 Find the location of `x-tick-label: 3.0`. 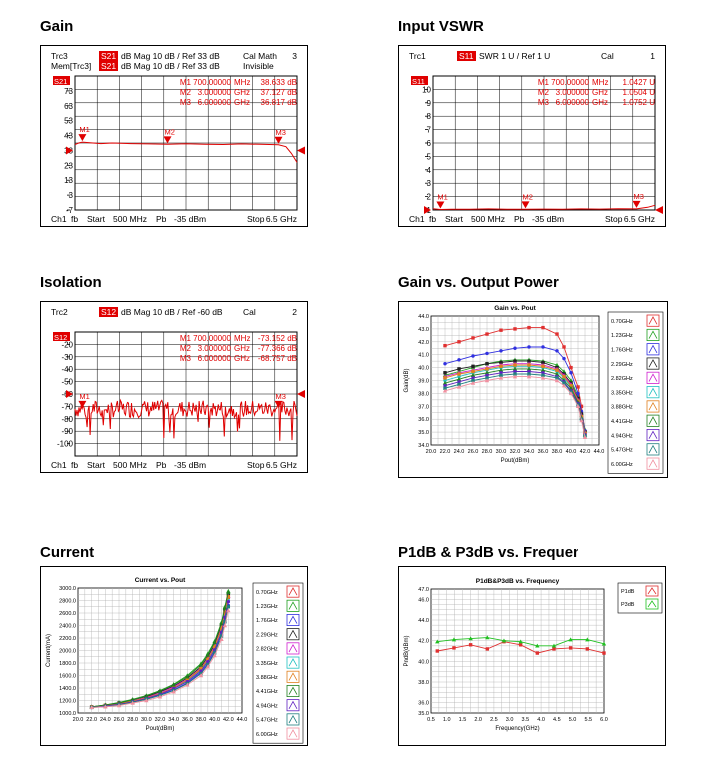

x-tick-label: 3.0 is located at coordinates (510, 720).